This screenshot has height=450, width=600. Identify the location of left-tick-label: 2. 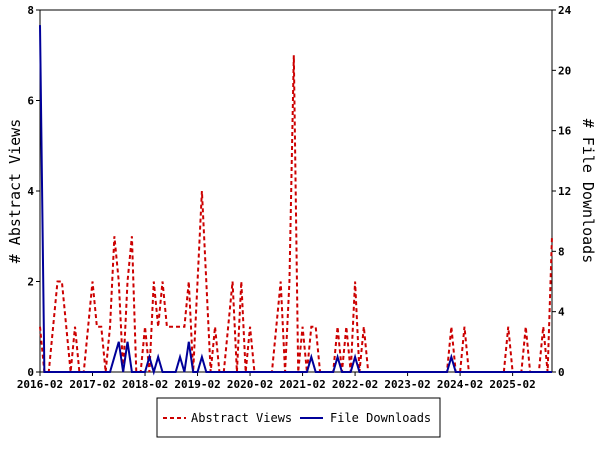
(30, 282).